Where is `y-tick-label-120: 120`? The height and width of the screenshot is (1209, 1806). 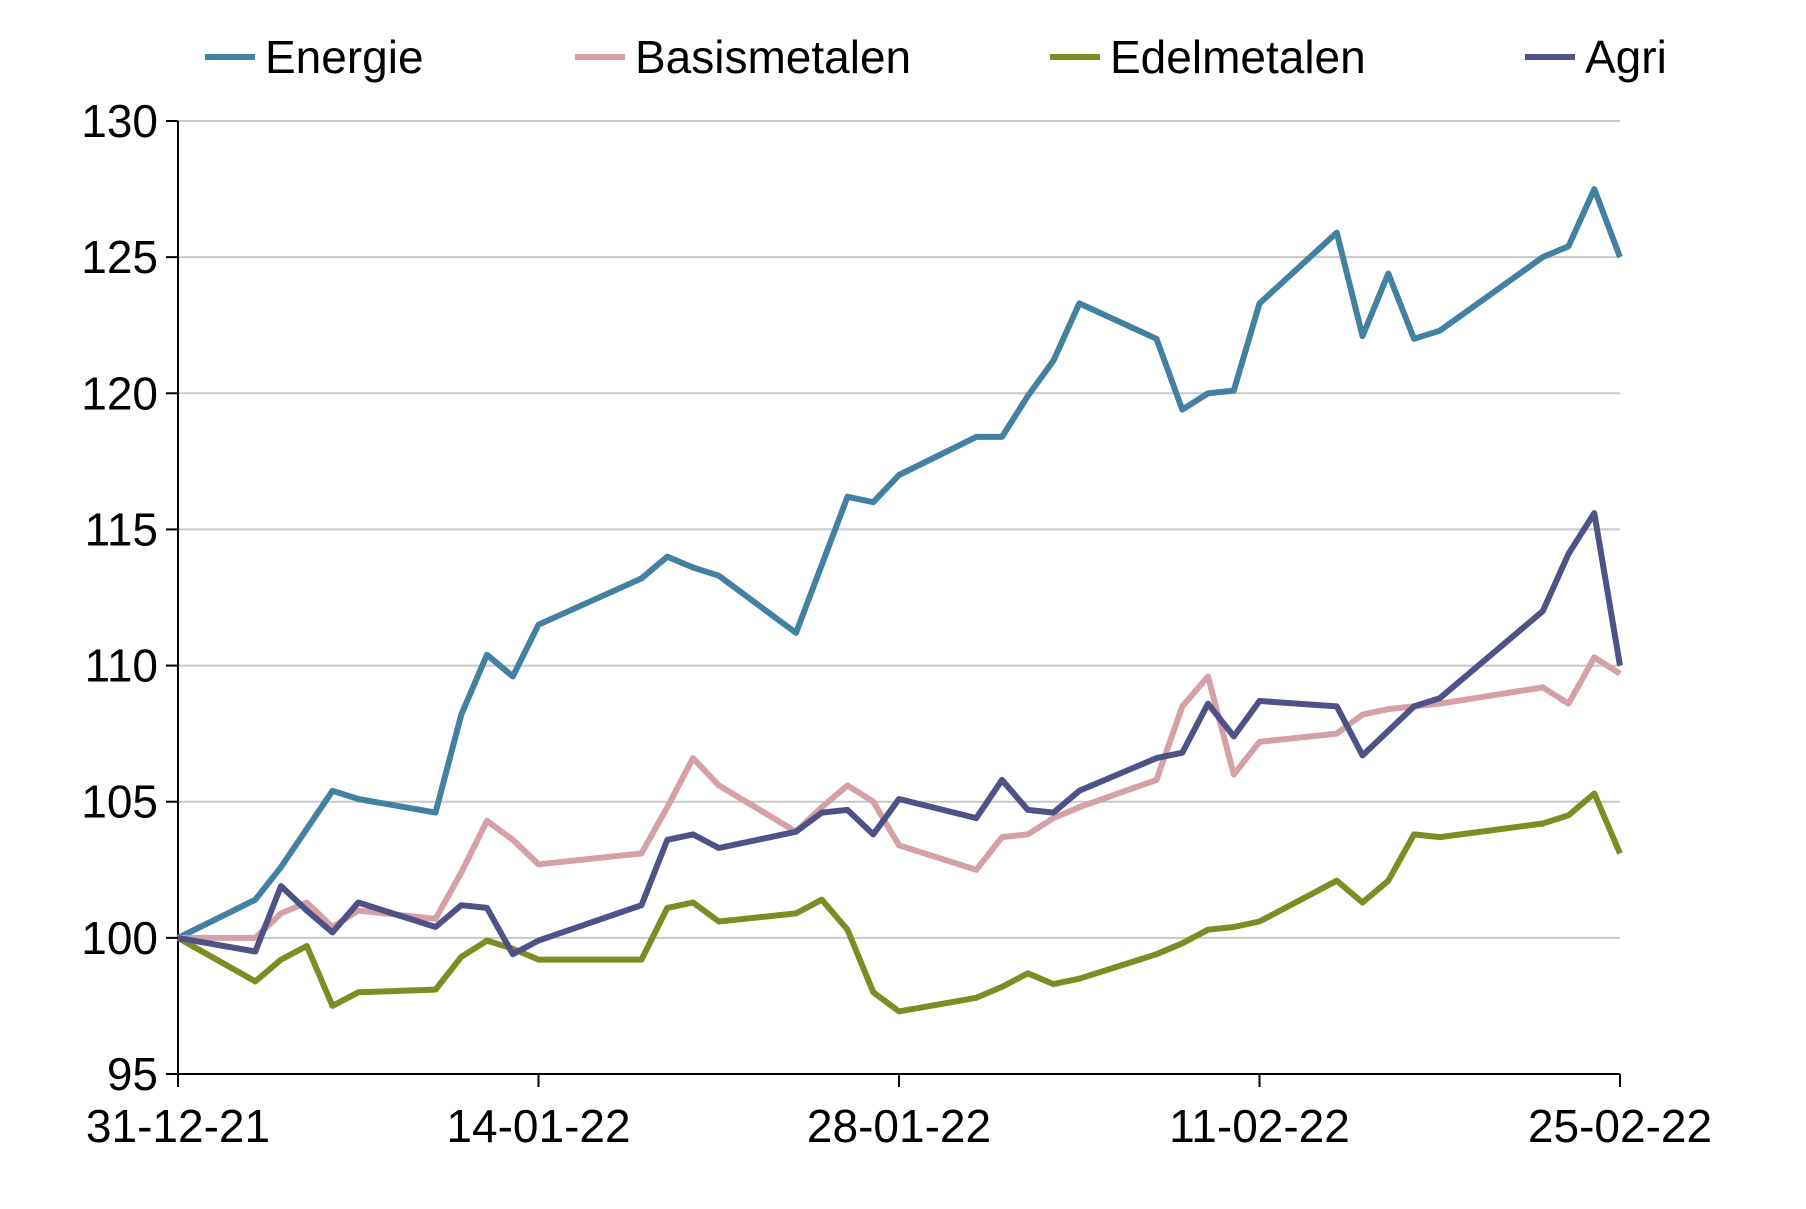 y-tick-label-120: 120 is located at coordinates (119, 393).